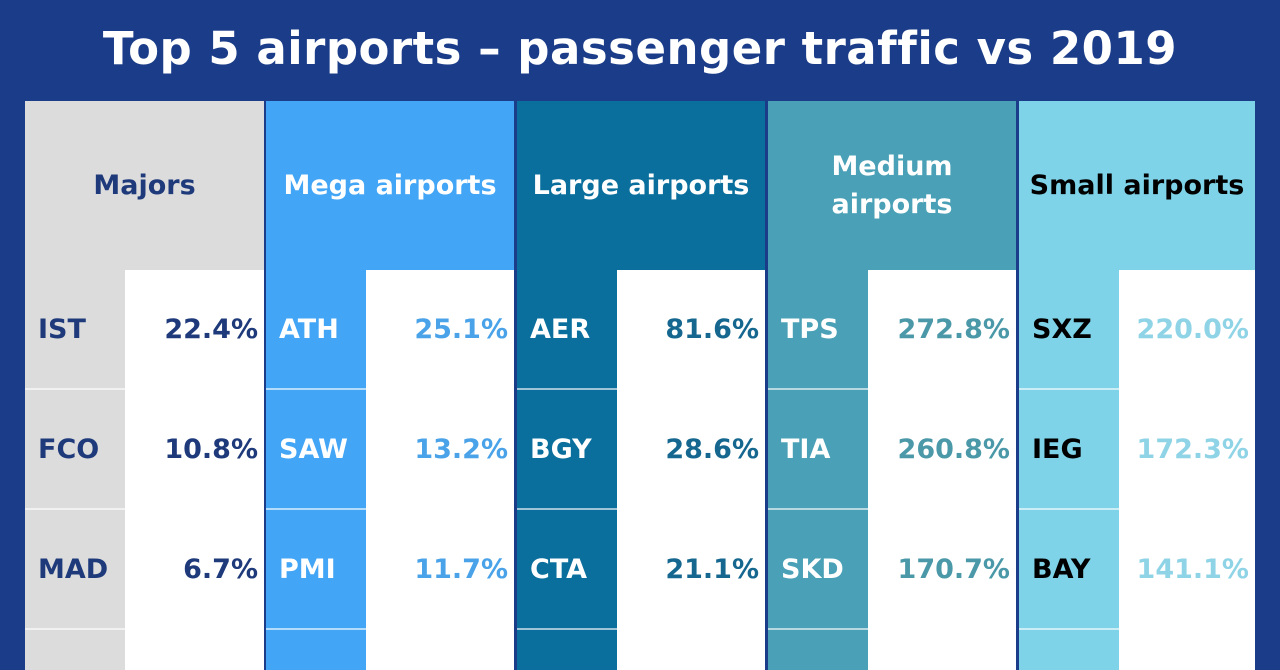  Describe the element at coordinates (953, 329) in the screenshot. I see `traffic-value: 272.8%` at that location.